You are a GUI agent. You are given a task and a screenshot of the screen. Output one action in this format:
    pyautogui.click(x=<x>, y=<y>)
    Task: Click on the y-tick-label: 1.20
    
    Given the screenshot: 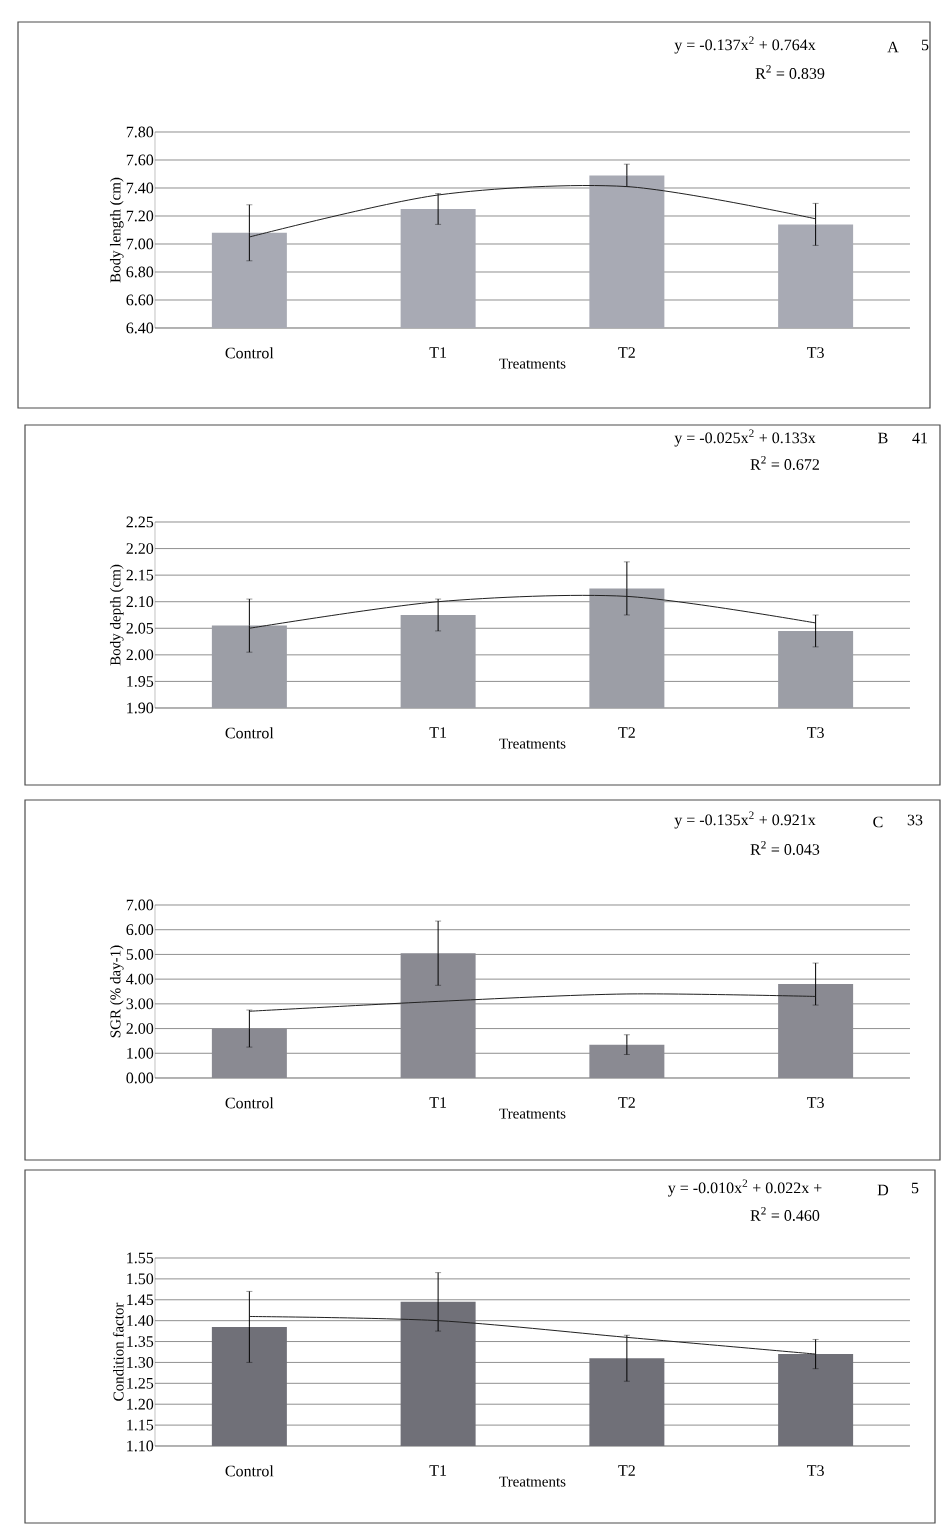 What is the action you would take?
    pyautogui.click(x=140, y=1404)
    